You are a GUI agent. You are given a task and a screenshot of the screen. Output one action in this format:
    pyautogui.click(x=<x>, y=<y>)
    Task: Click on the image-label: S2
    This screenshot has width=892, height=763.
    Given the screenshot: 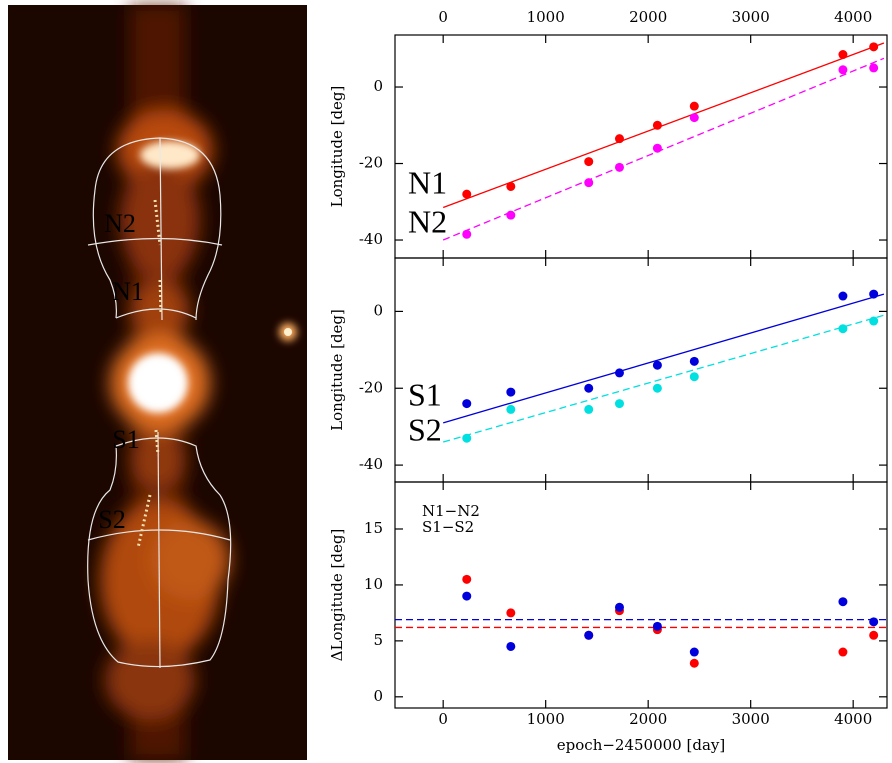 What is the action you would take?
    pyautogui.click(x=111, y=519)
    